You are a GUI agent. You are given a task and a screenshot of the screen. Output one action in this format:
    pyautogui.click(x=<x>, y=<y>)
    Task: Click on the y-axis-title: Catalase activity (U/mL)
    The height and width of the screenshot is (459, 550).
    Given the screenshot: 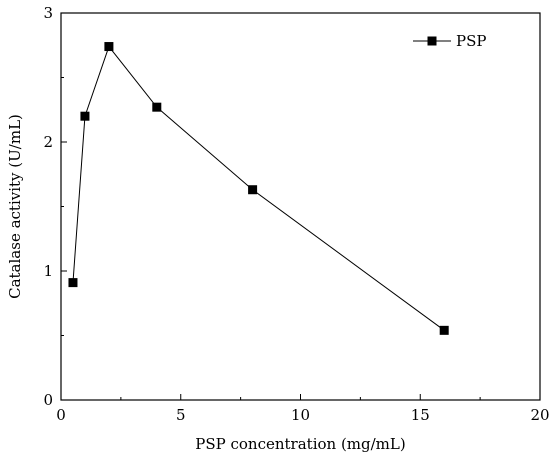 What is the action you would take?
    pyautogui.click(x=15, y=206)
    